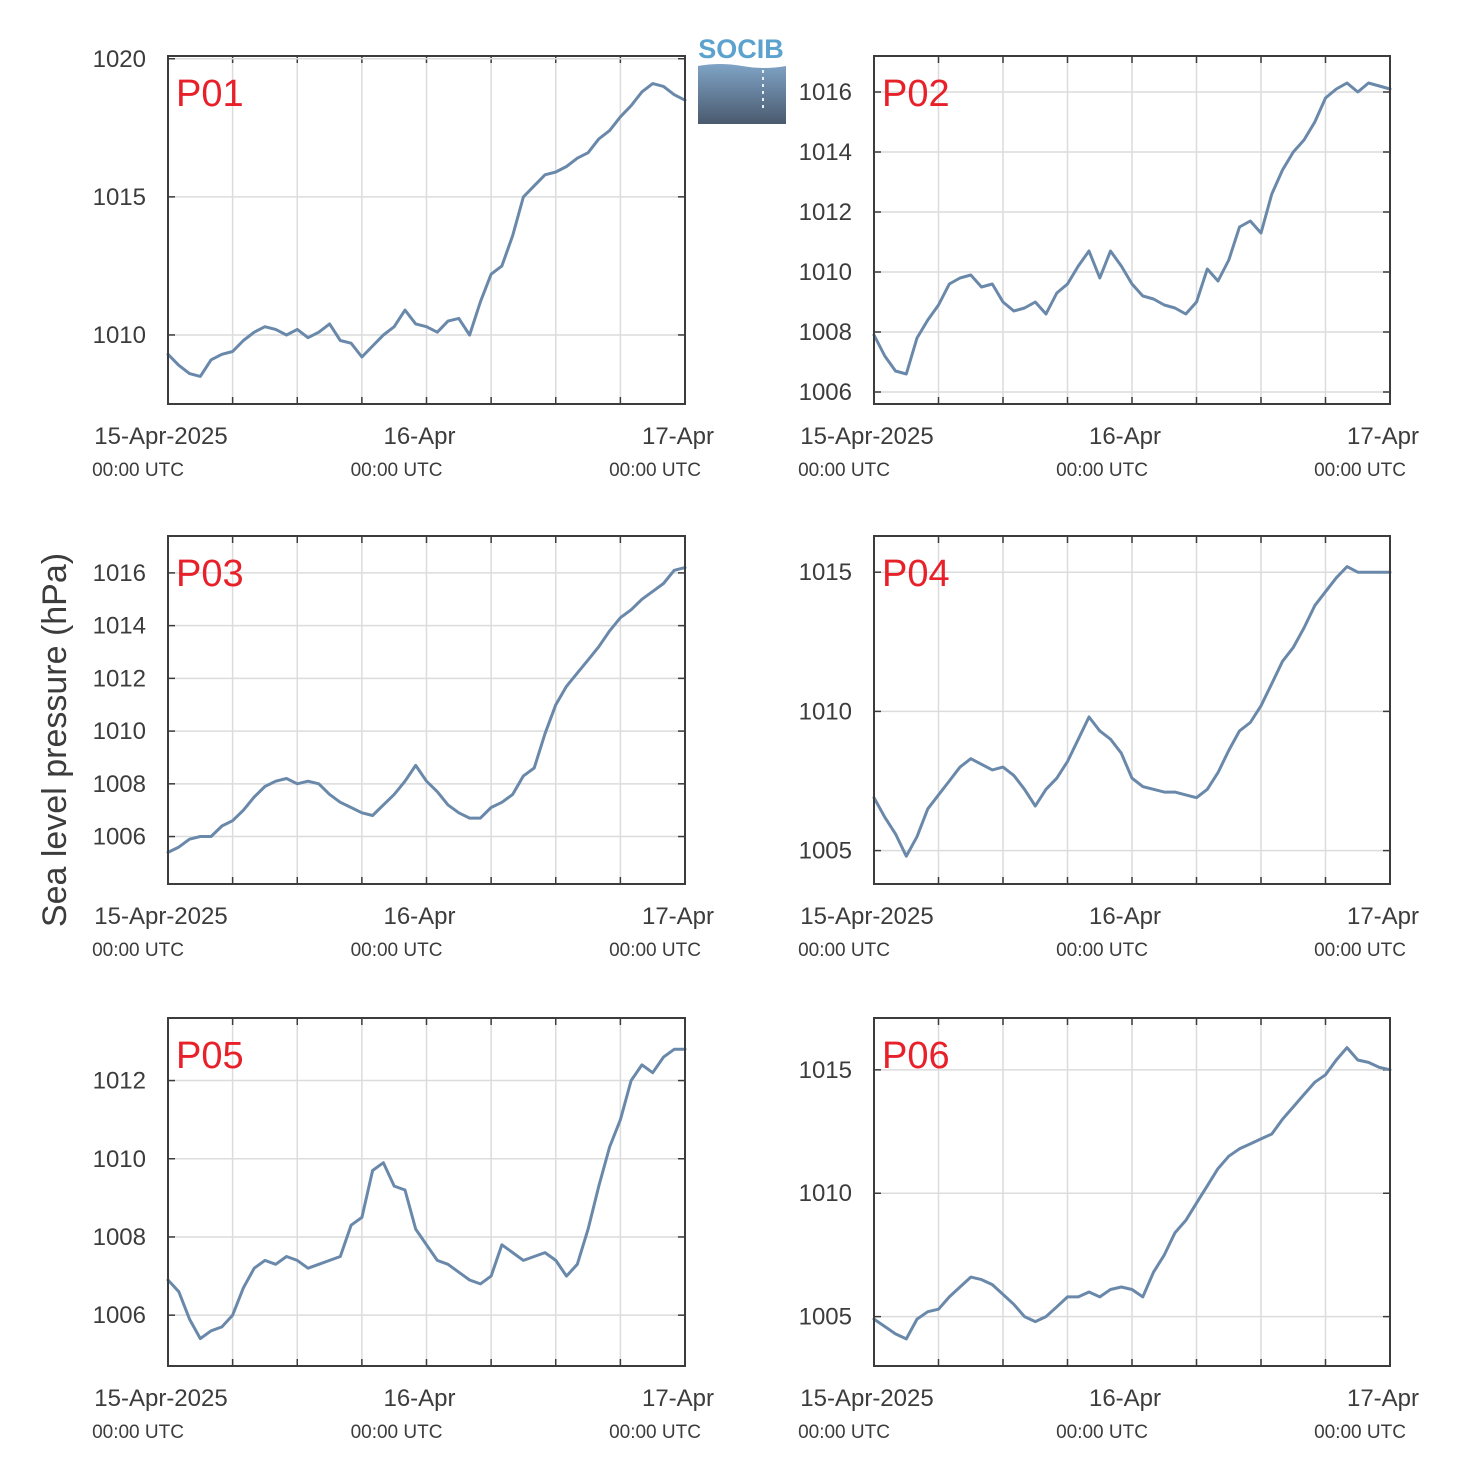 Image resolution: width=1462 pixels, height=1474 pixels. What do you see at coordinates (741, 49) in the screenshot?
I see `socib-logo-text: SOCIB` at bounding box center [741, 49].